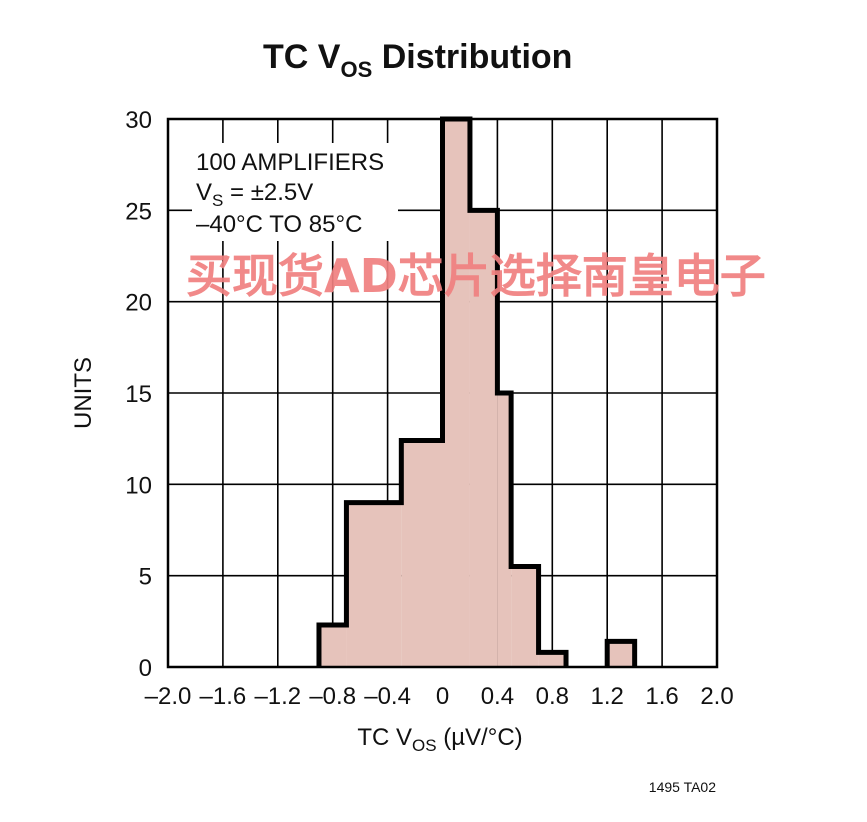 This screenshot has height=822, width=867. What do you see at coordinates (277, 696) in the screenshot?
I see `x-tick-label: –1.2` at bounding box center [277, 696].